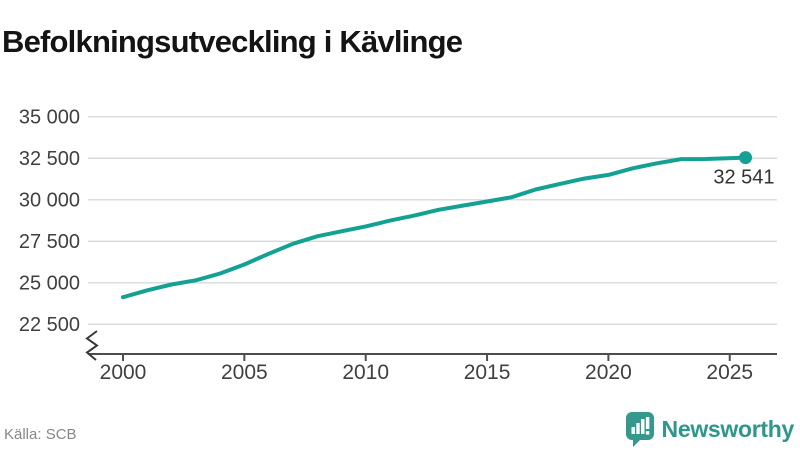  What do you see at coordinates (49, 117) in the screenshot?
I see `y-axis-tick-label: 35 000` at bounding box center [49, 117].